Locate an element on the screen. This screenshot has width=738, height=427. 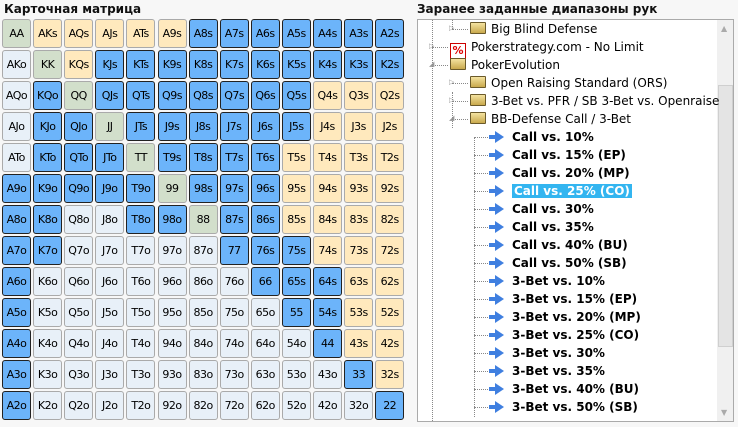
hand-cell-KTo: KTo is located at coordinates (48, 157).